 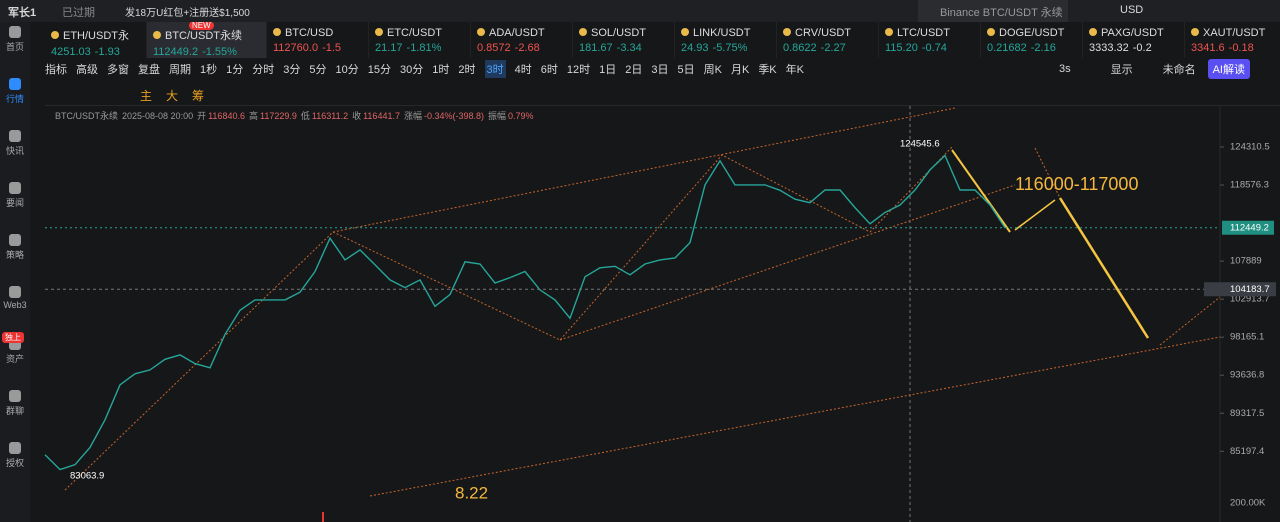 I want to click on tool: 复盘, so click(x=149, y=70).